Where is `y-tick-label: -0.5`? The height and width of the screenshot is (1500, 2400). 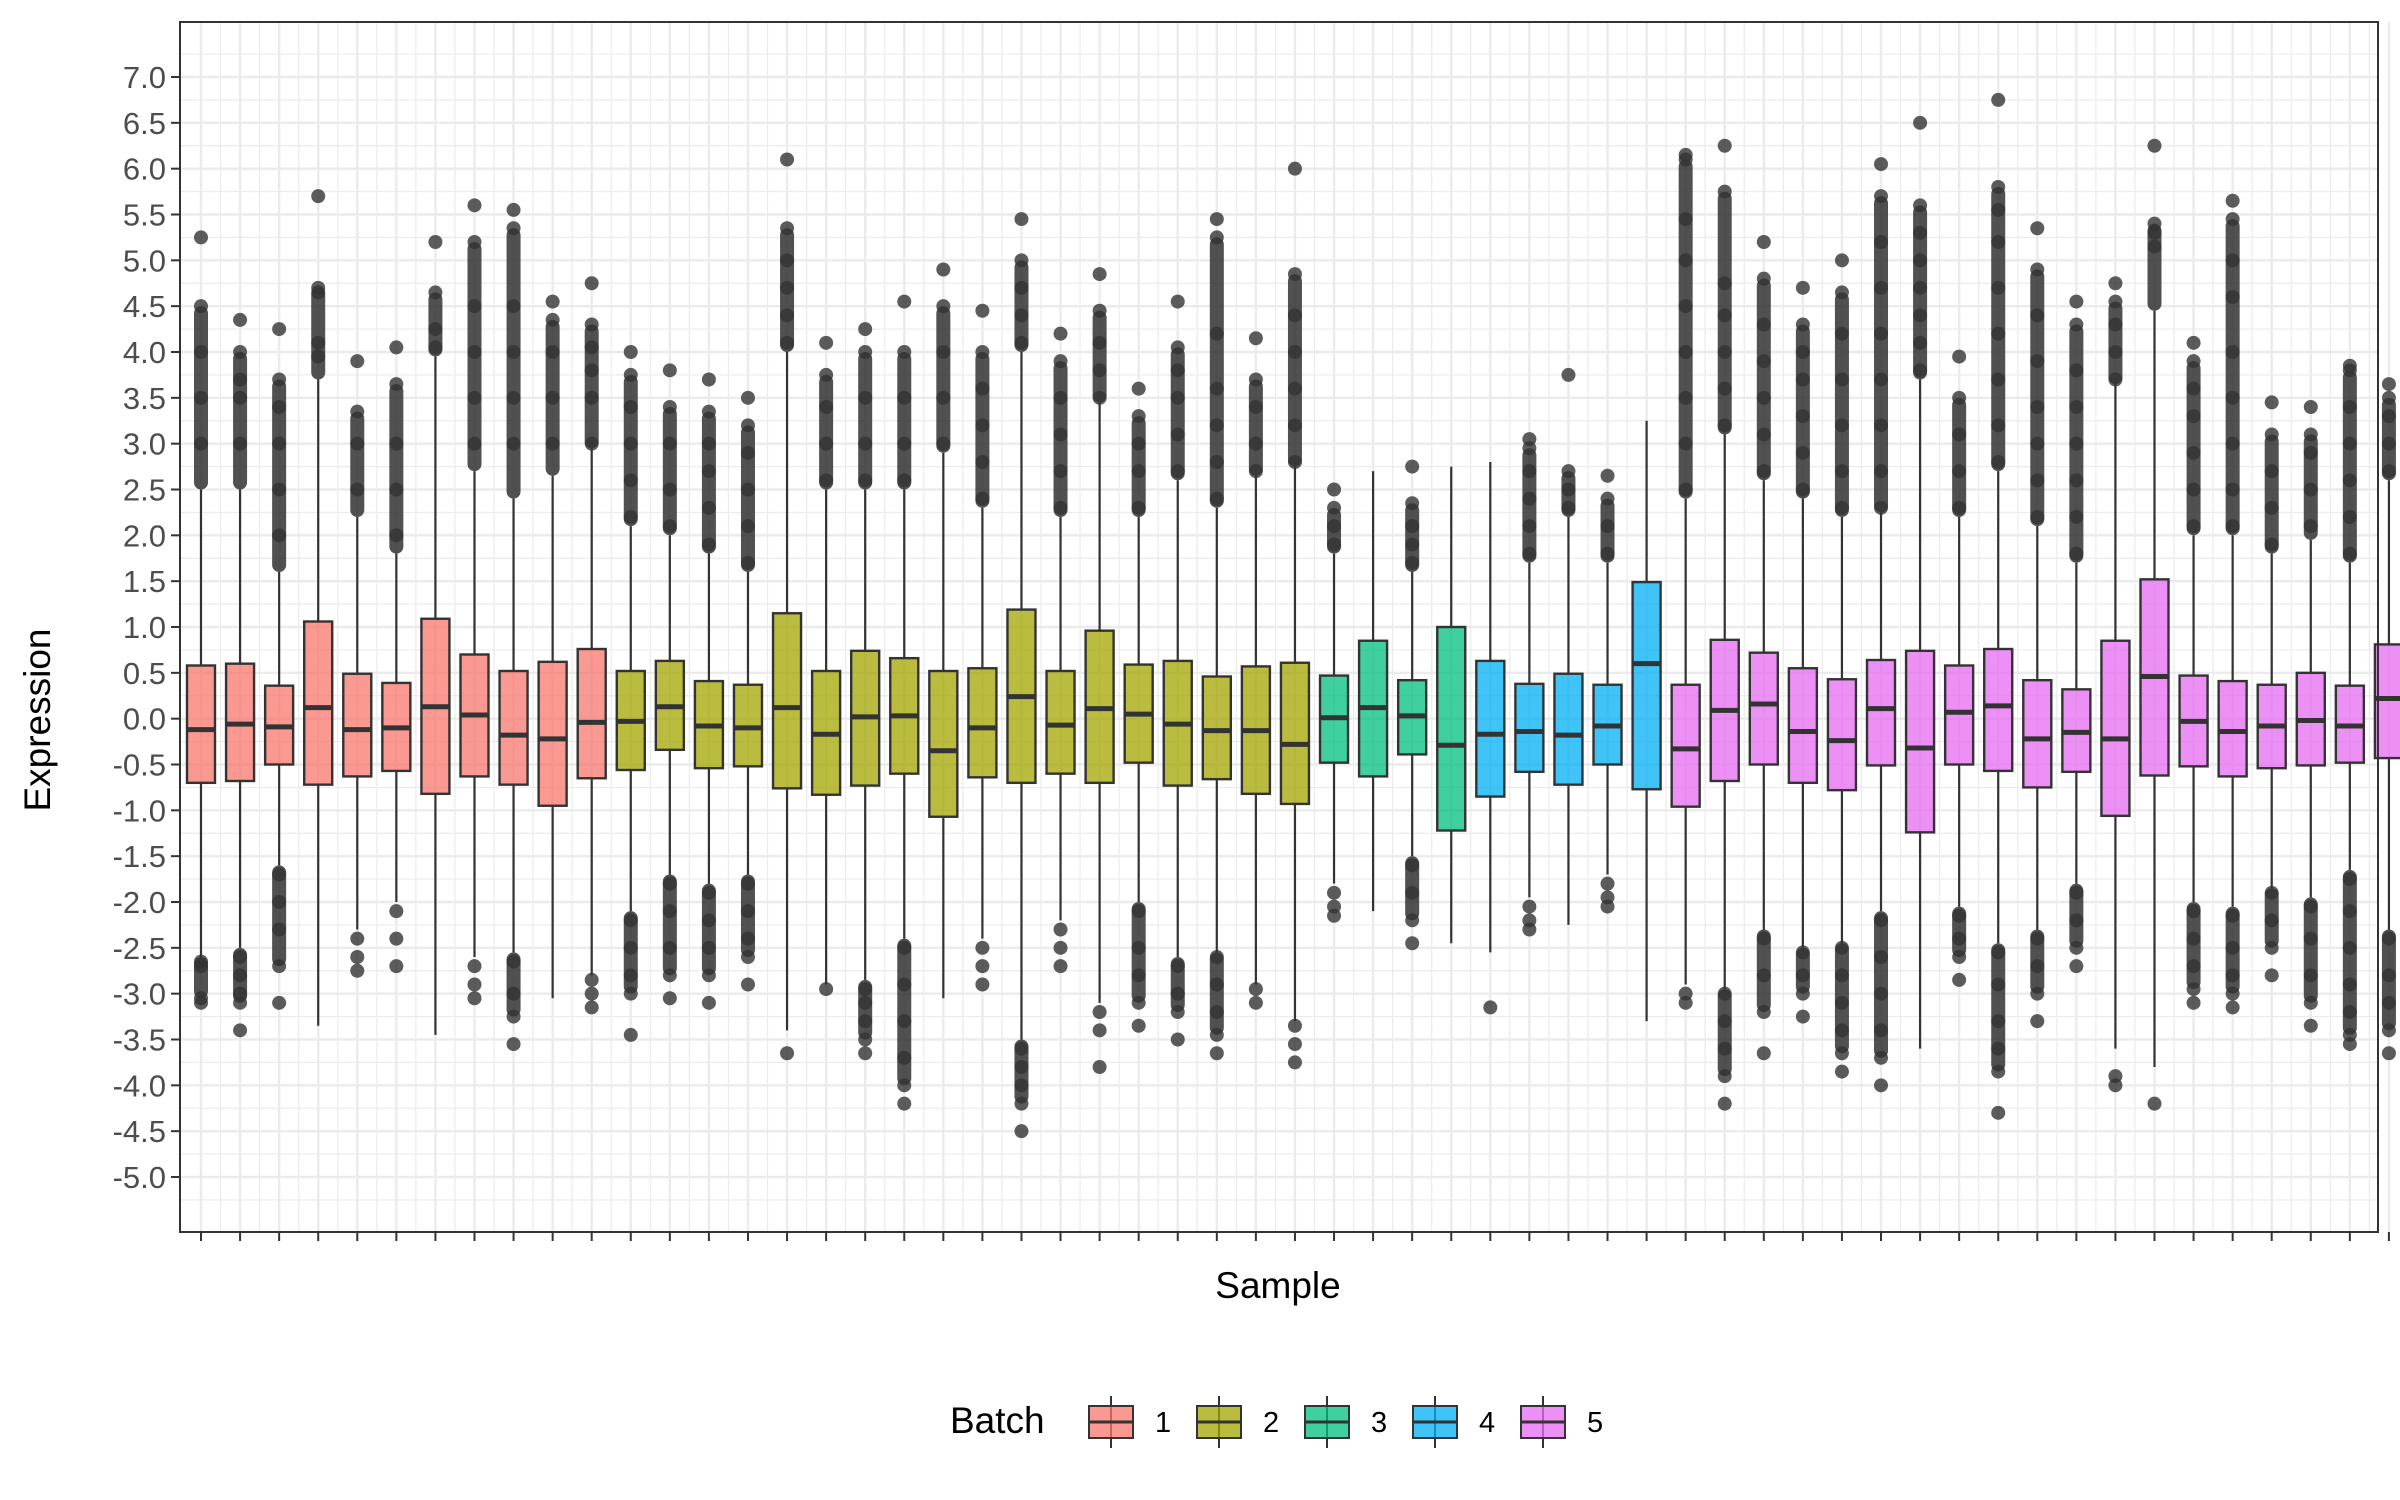 y-tick-label: -0.5 is located at coordinates (139, 765).